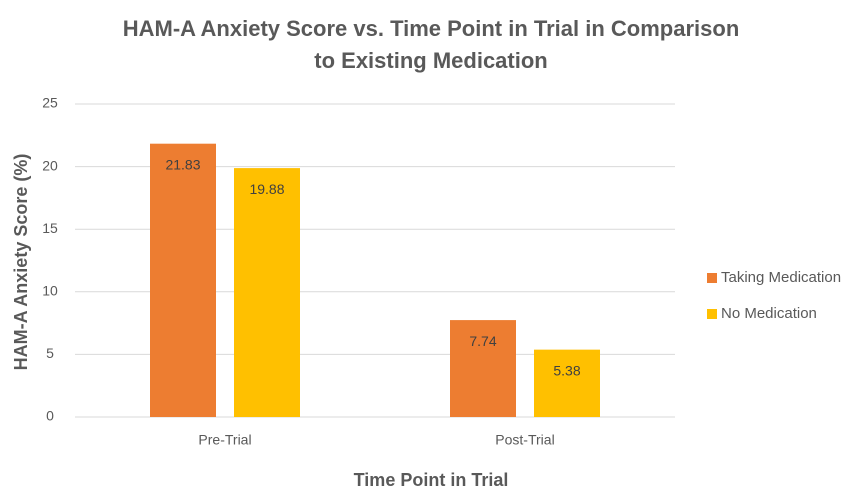 This screenshot has height=490, width=862. Describe the element at coordinates (430, 60) in the screenshot. I see `chart-title: to Existing Medication` at that location.